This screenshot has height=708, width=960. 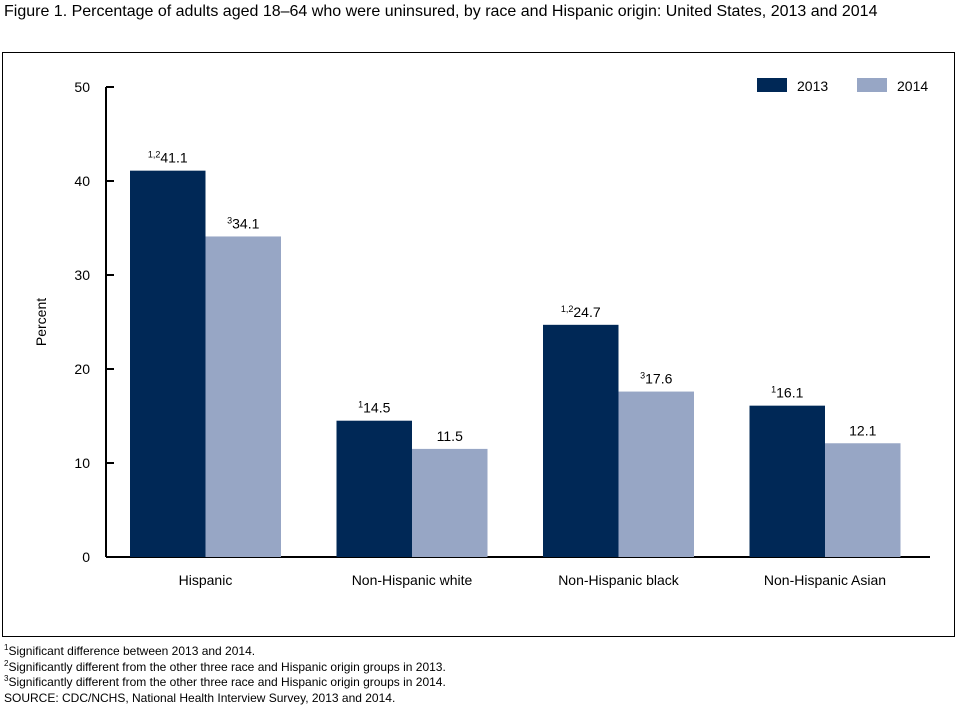 What do you see at coordinates (82, 369) in the screenshot?
I see `y-tick-label: 20` at bounding box center [82, 369].